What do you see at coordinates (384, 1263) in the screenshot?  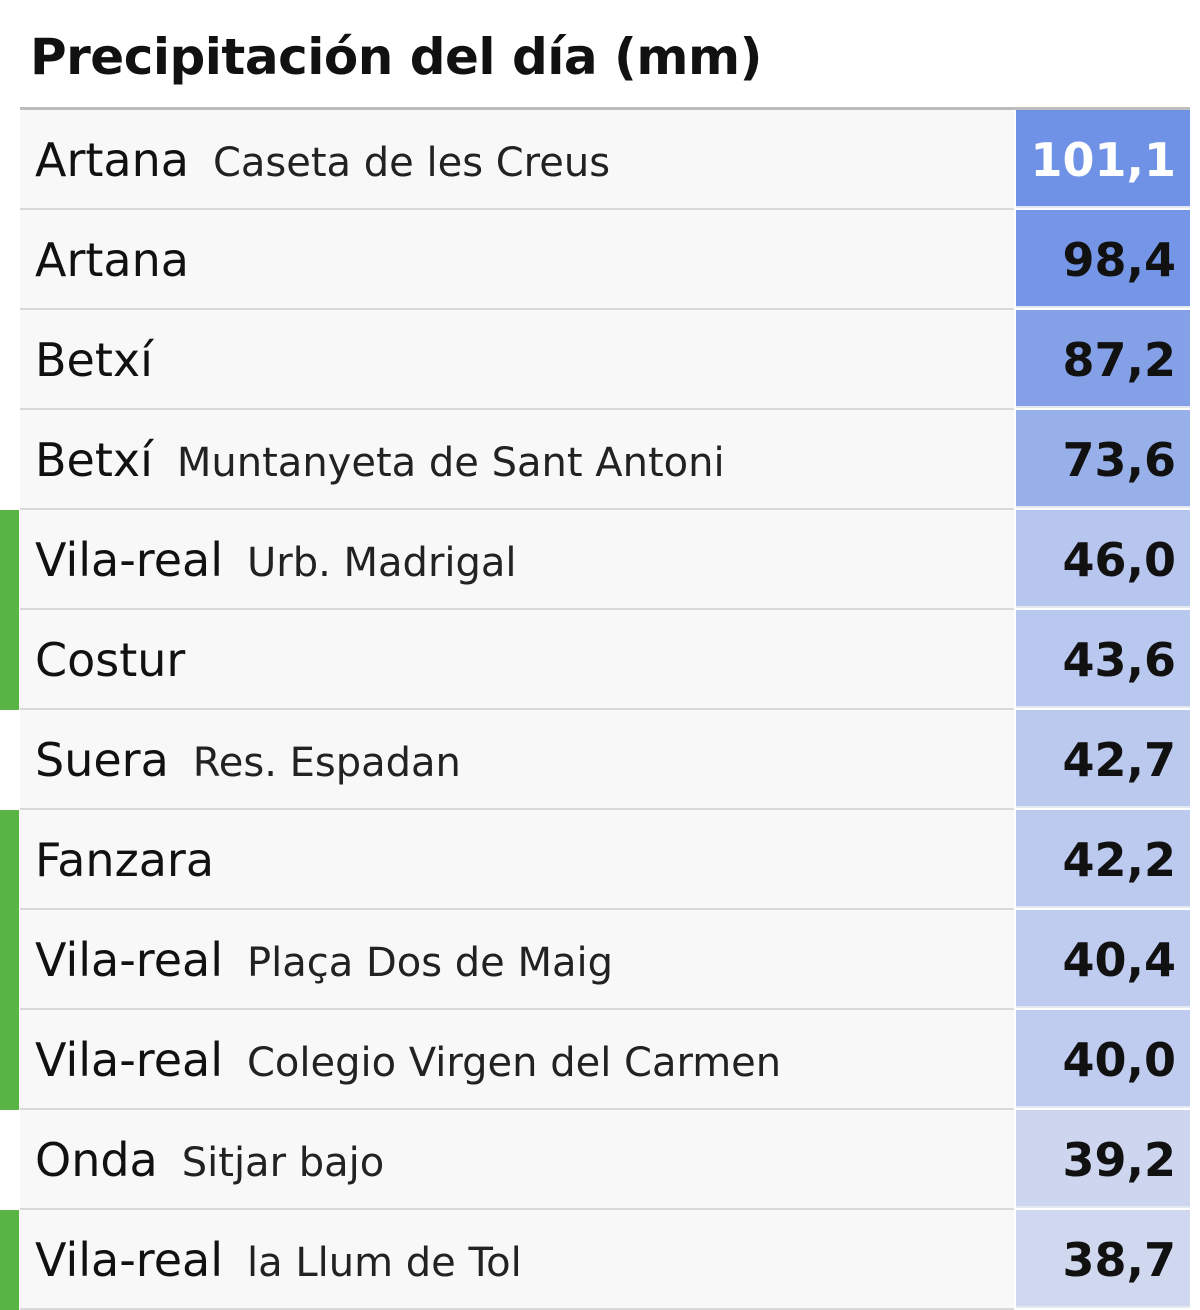 I see `station-name: la Llum de Tol` at bounding box center [384, 1263].